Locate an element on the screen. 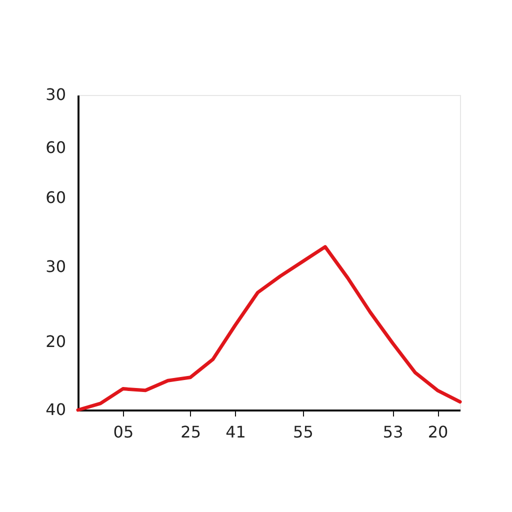  x-tick-label: 25 is located at coordinates (191, 432).